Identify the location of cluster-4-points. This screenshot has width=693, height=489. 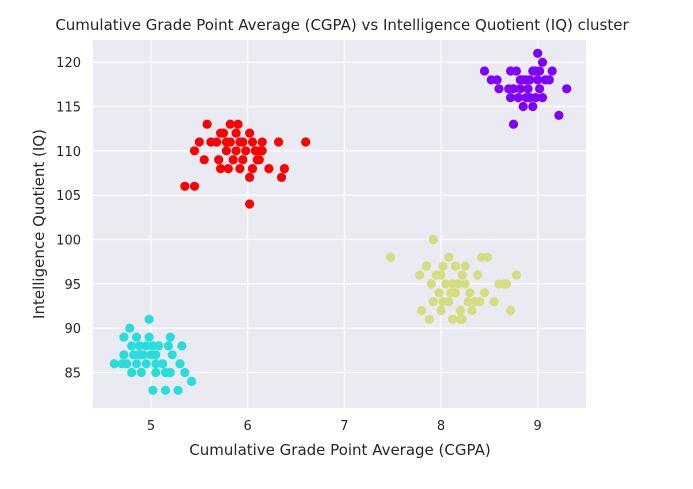
(453, 279).